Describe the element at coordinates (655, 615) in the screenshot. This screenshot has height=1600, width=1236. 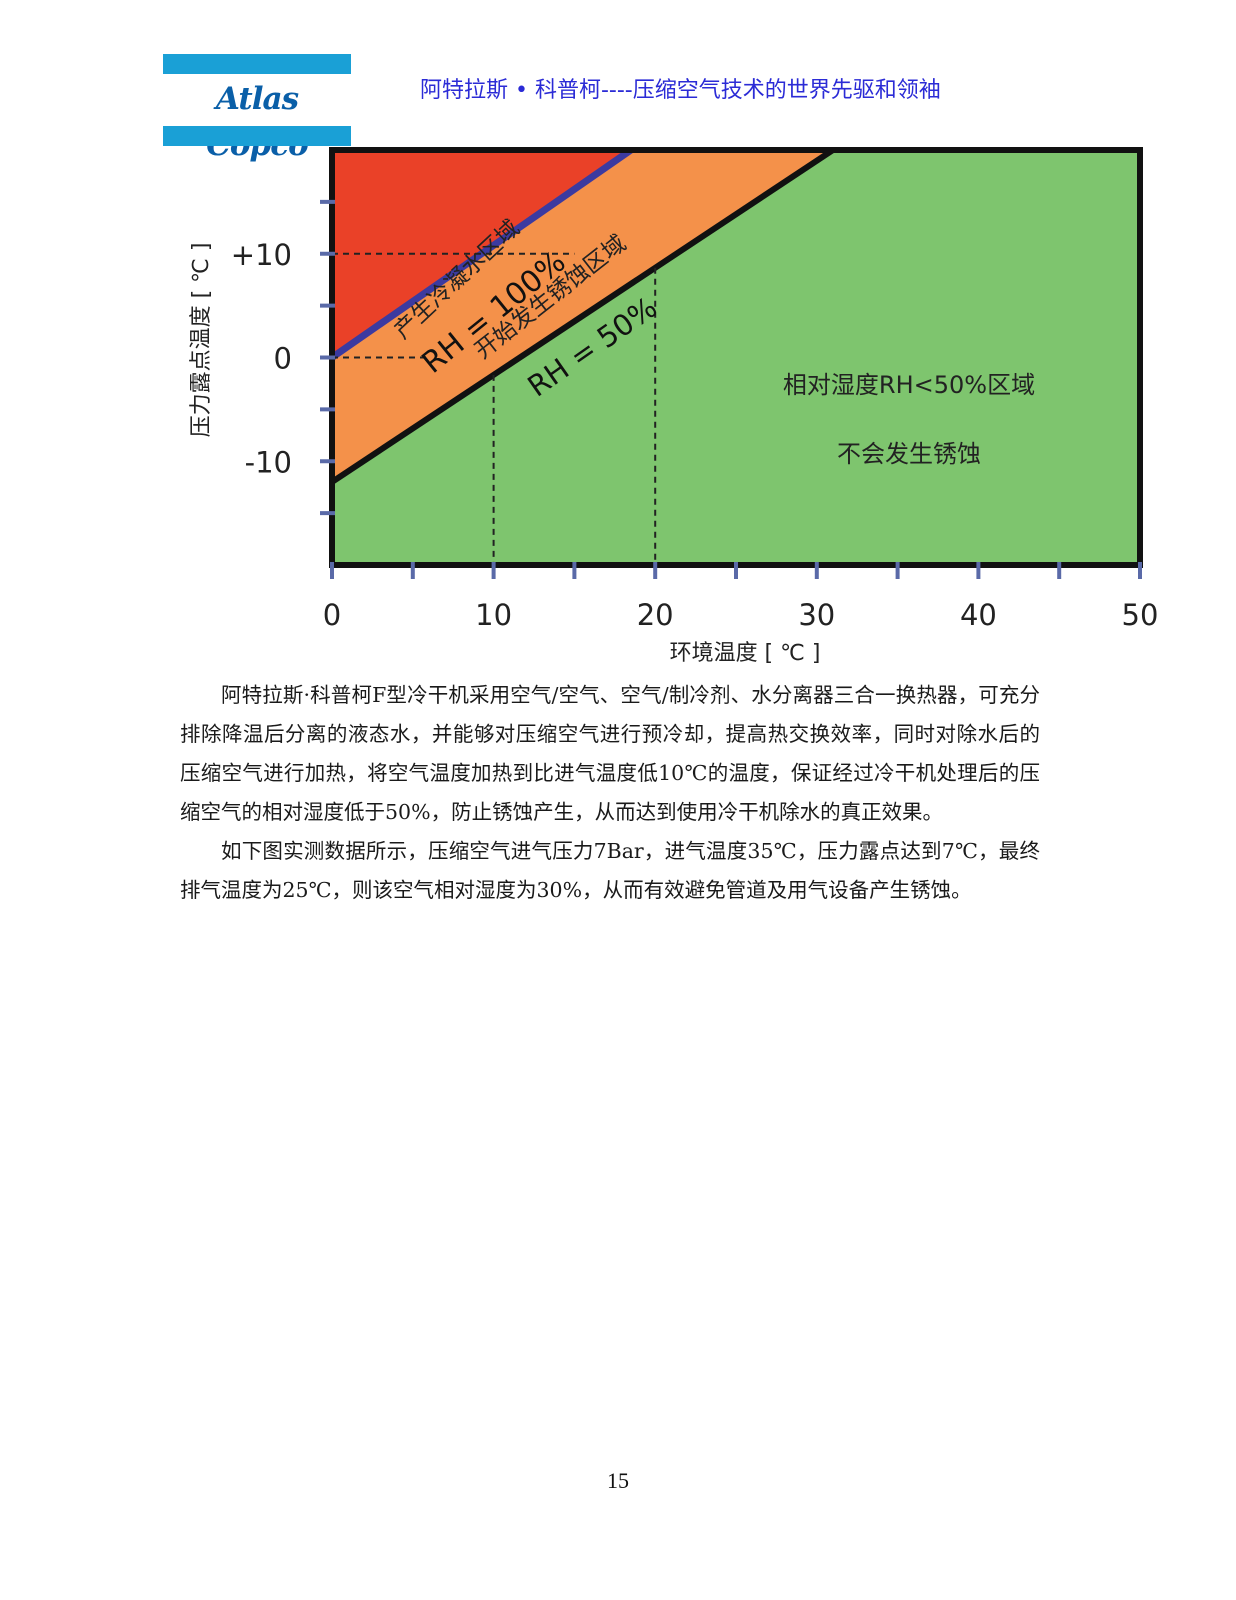
I see `x-tick-label: 20` at that location.